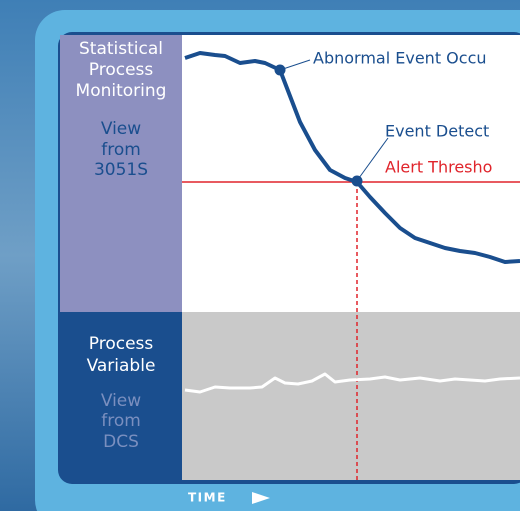  I want to click on detect-dot, so click(357, 181).